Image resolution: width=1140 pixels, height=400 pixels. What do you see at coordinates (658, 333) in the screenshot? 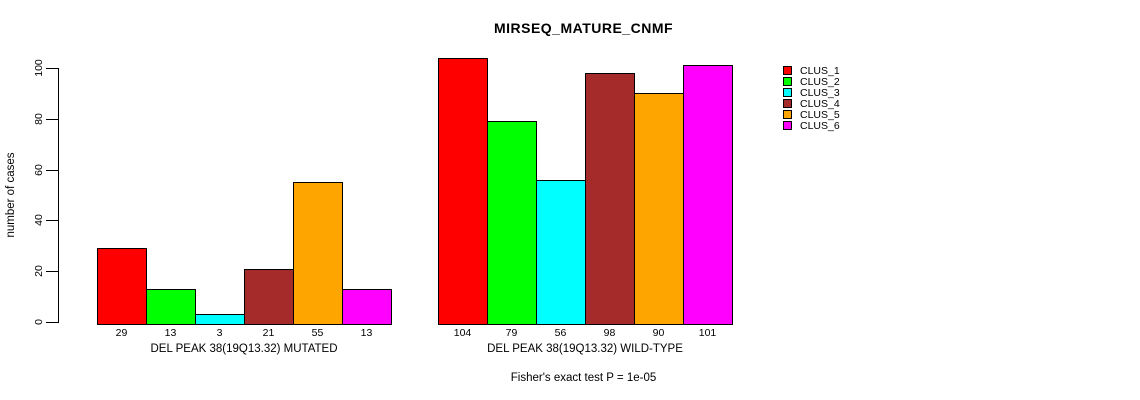
I see `bar-value-label: 90` at bounding box center [658, 333].